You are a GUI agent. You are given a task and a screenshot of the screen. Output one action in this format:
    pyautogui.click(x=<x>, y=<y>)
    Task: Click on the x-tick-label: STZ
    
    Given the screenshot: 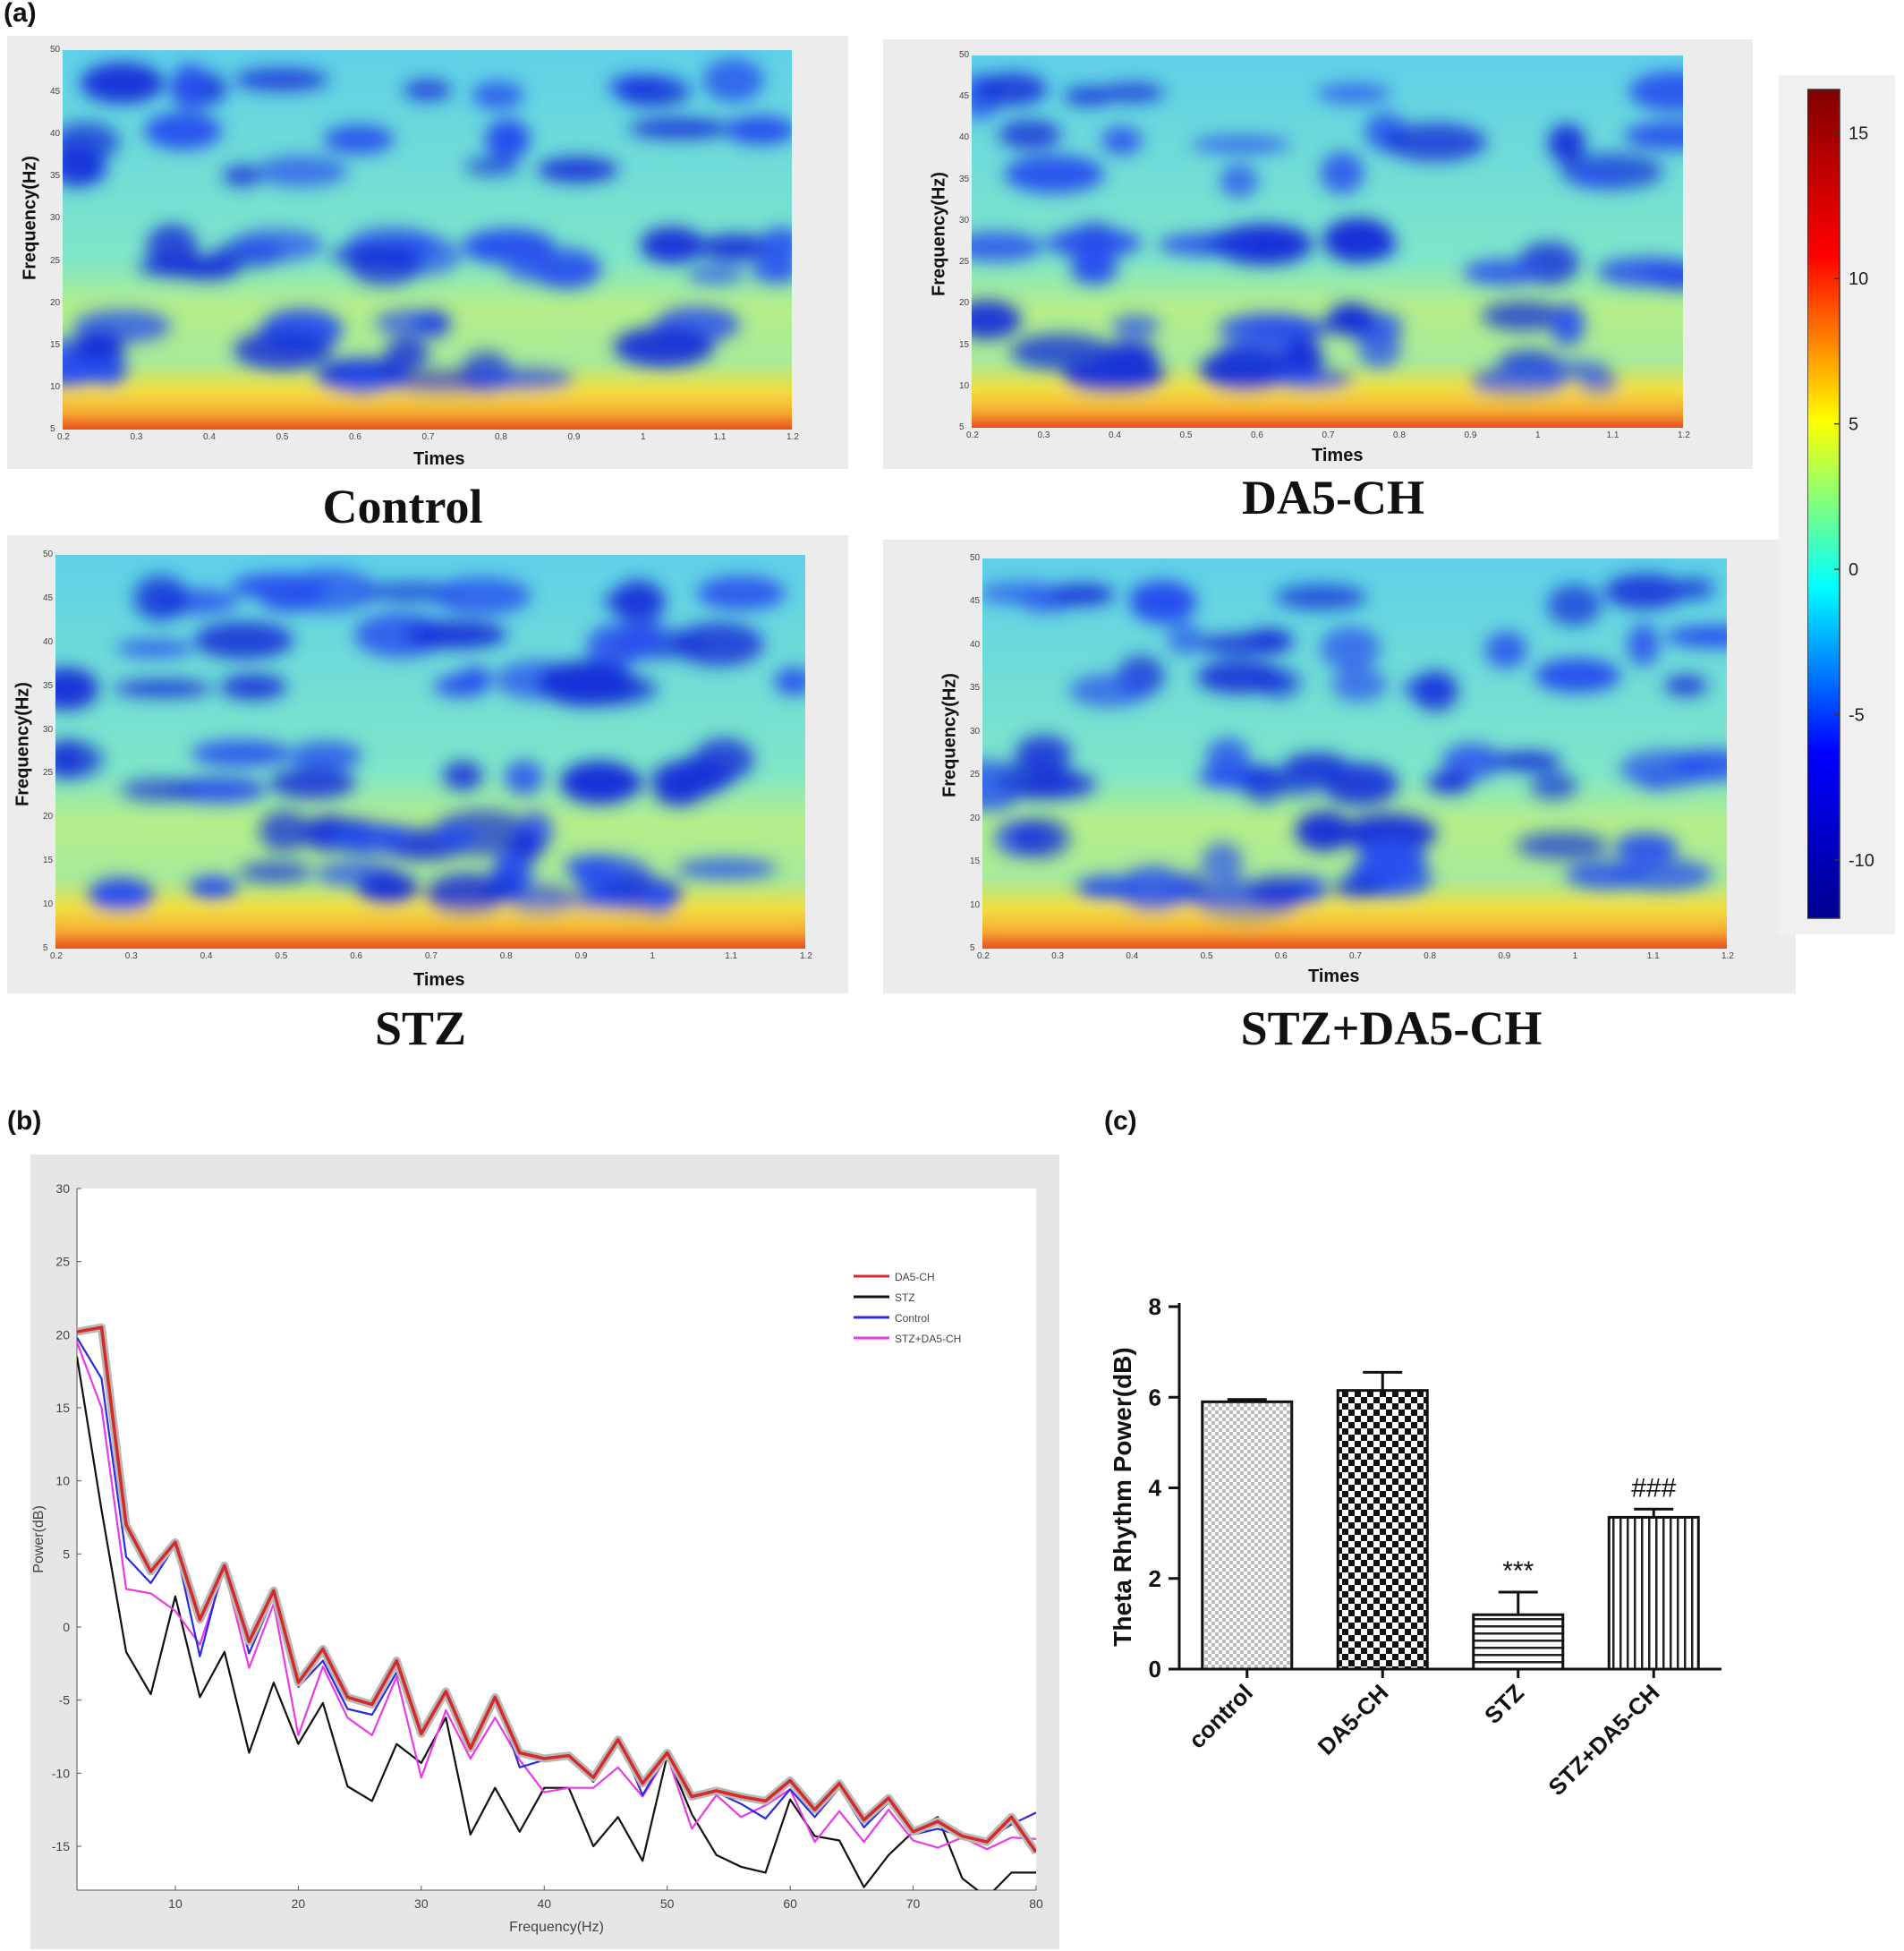 What is the action you would take?
    pyautogui.click(x=1504, y=1704)
    